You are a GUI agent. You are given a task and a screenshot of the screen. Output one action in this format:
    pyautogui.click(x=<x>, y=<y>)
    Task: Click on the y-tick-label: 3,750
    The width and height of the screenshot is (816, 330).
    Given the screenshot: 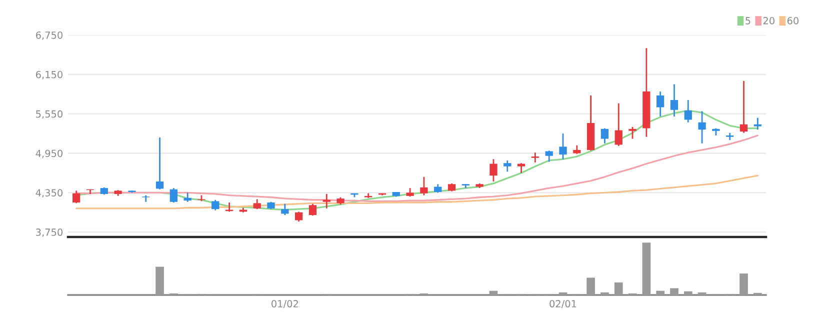 What is the action you would take?
    pyautogui.click(x=49, y=232)
    